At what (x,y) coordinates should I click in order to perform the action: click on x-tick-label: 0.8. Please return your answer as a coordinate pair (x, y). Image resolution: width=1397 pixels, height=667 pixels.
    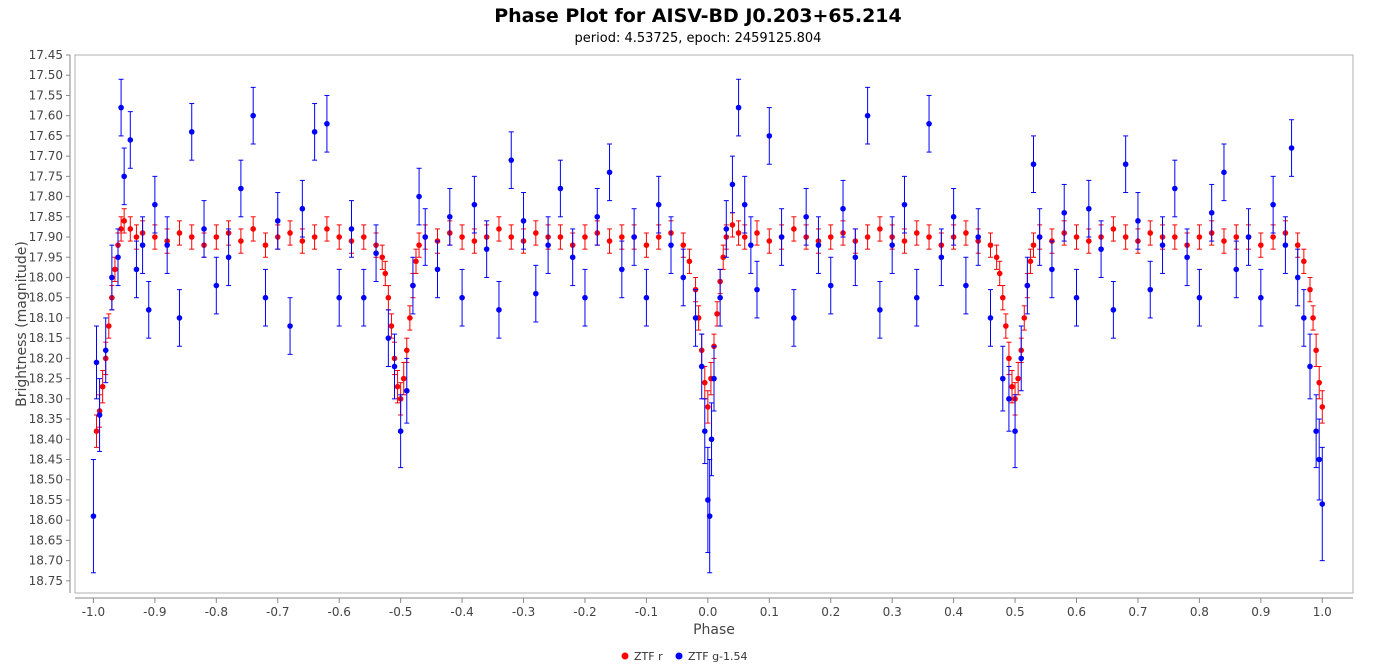
    Looking at the image, I should click on (1199, 612).